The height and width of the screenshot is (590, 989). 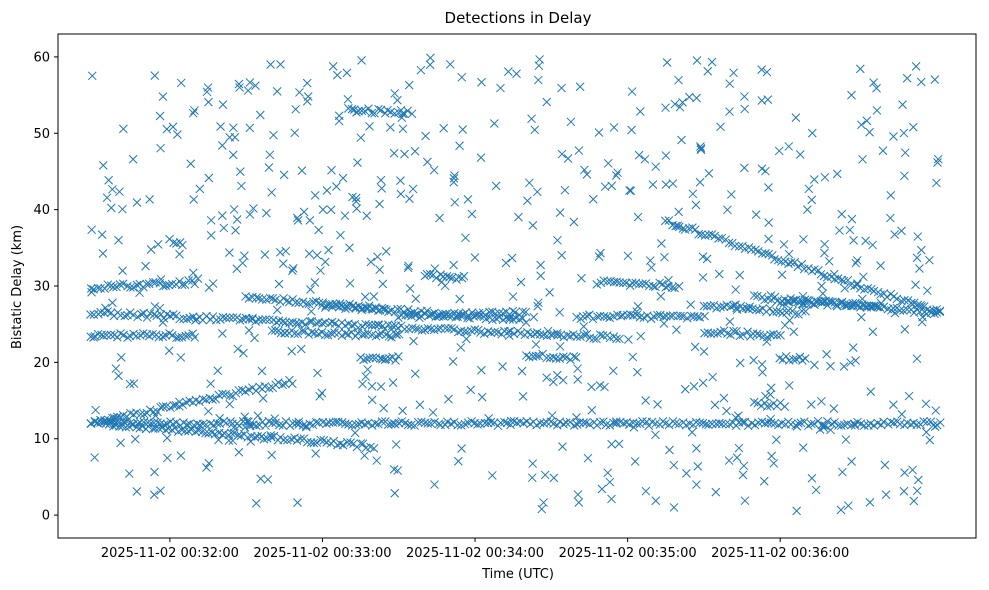 What do you see at coordinates (41, 57) in the screenshot?
I see `y-tick-label: 60` at bounding box center [41, 57].